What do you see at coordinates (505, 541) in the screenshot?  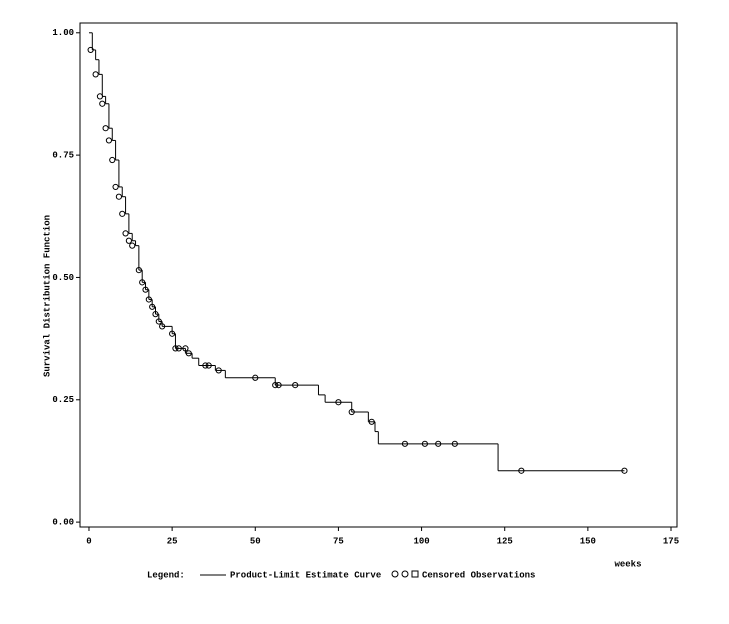 I see `x-tick-label: 125` at bounding box center [505, 541].